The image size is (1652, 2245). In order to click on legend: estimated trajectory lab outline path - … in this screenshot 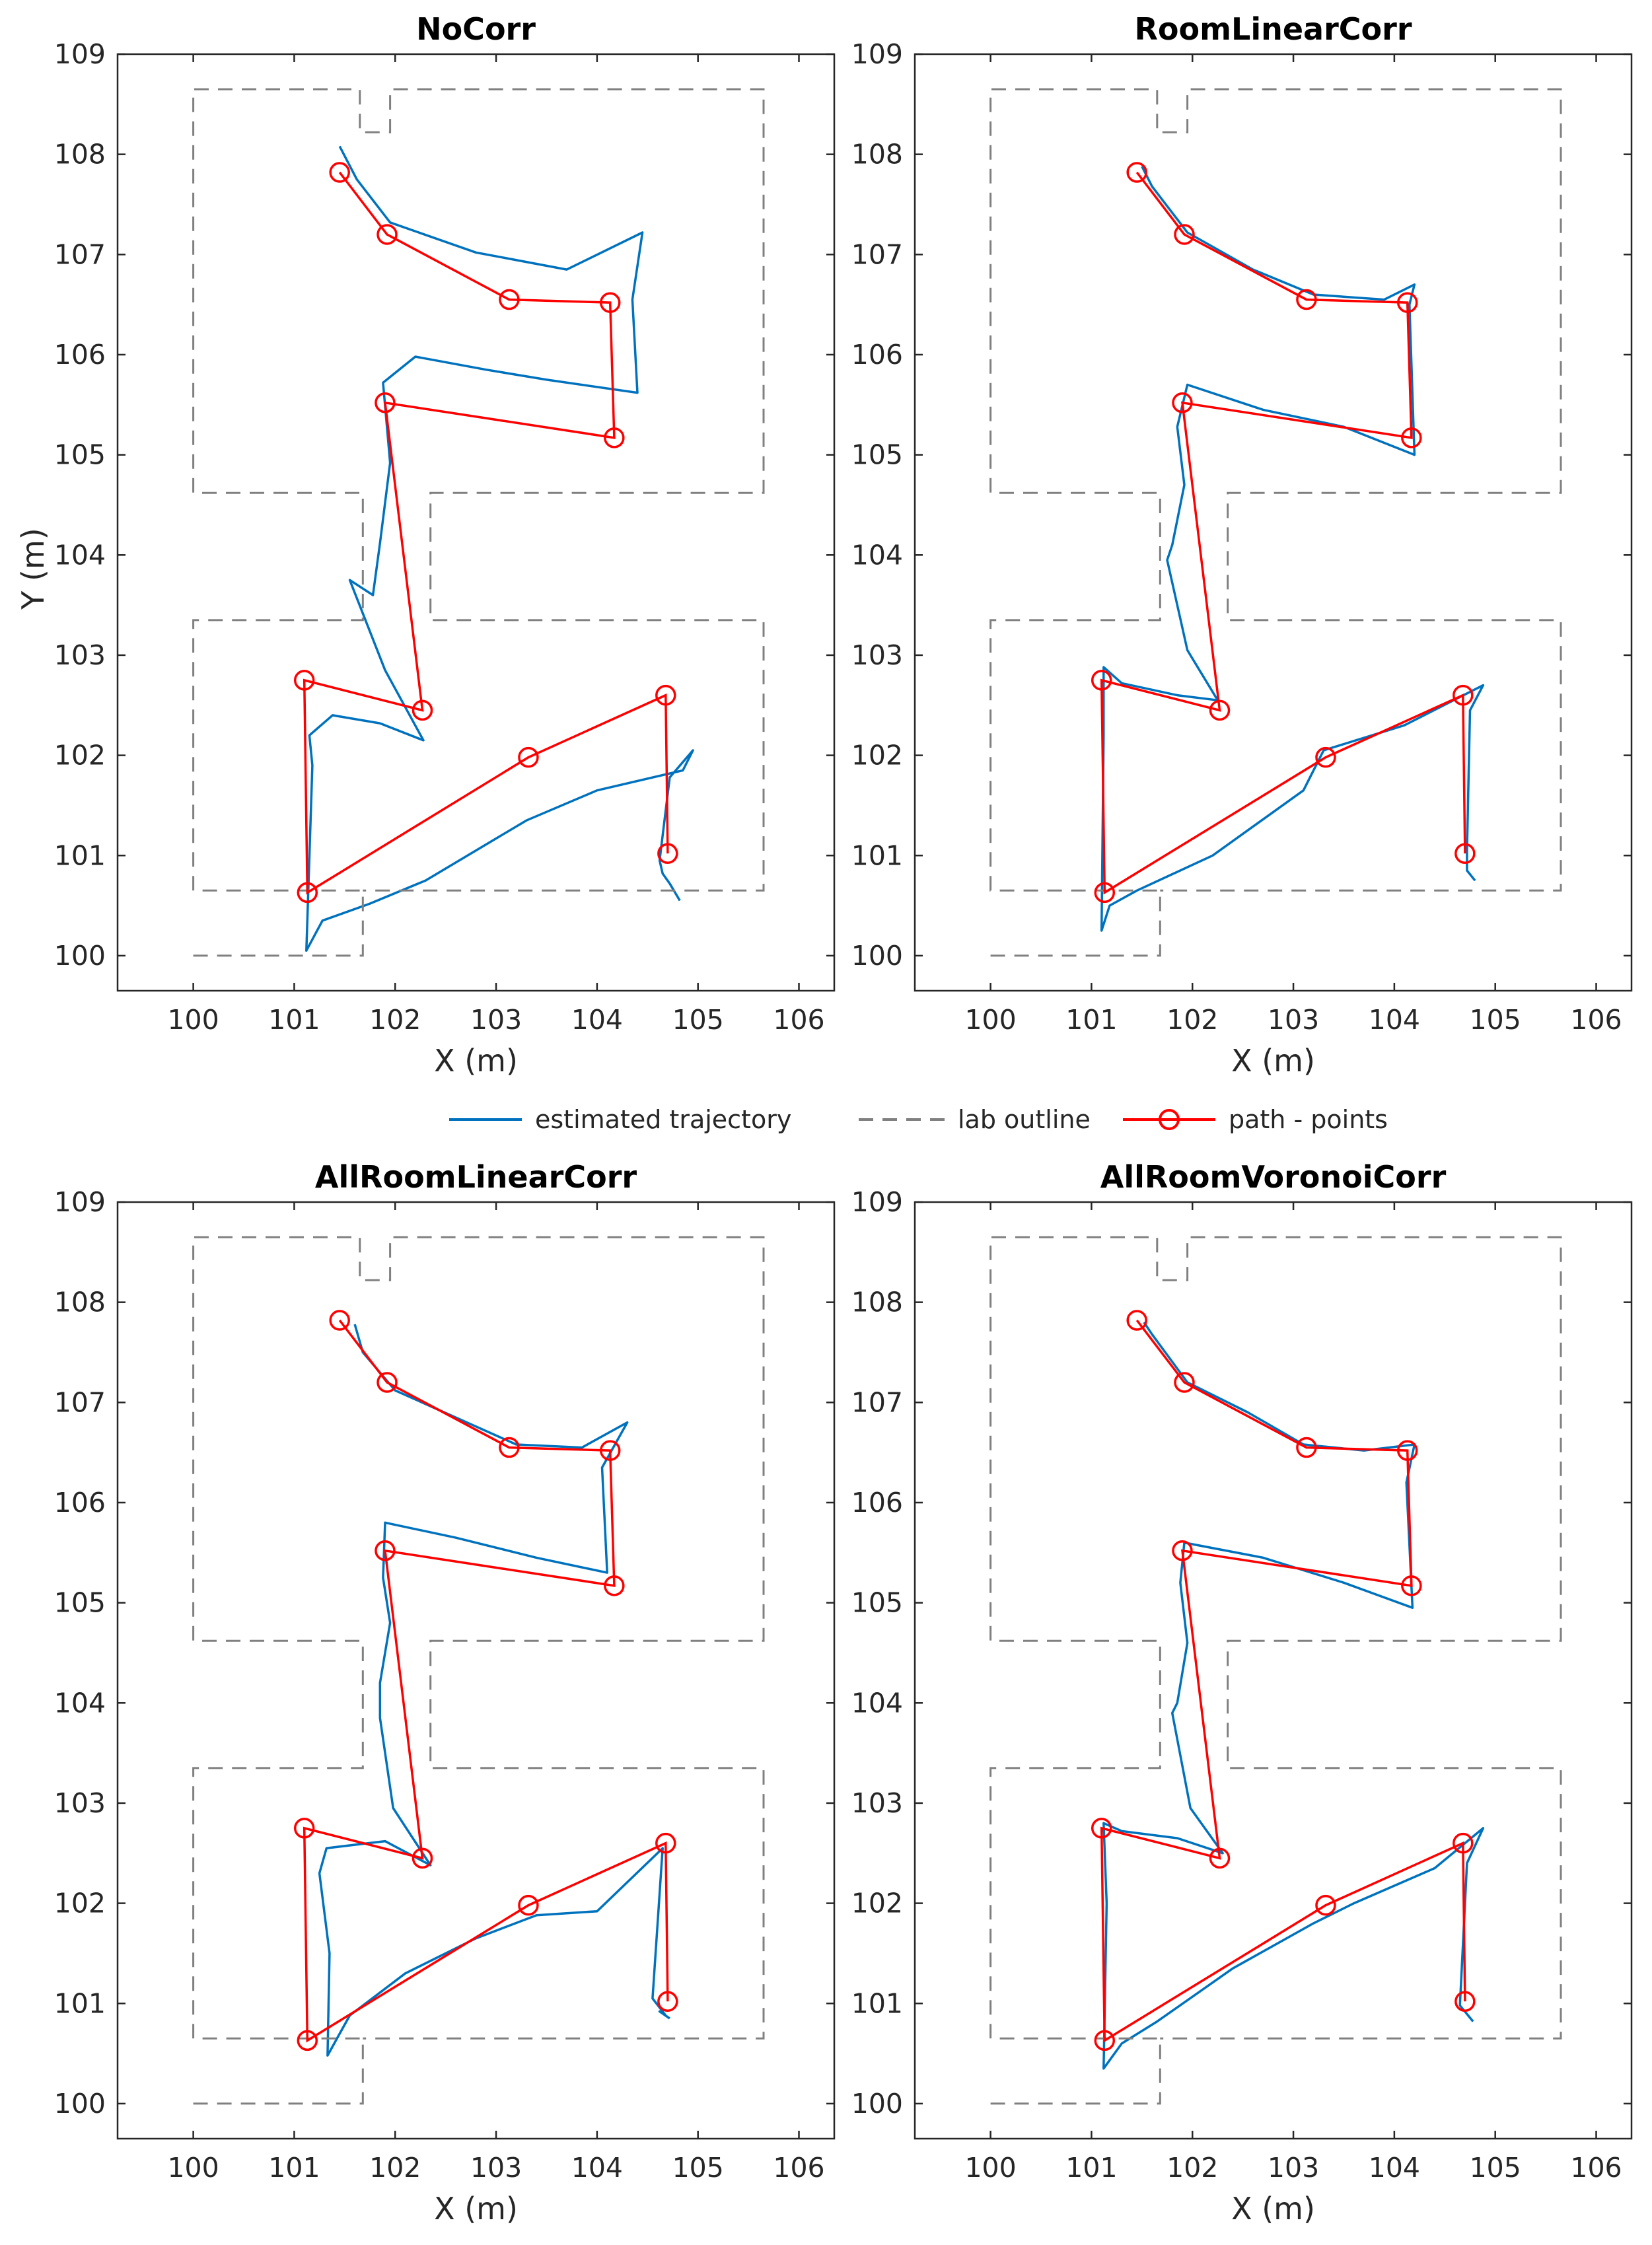, I will do `click(931, 1119)`.